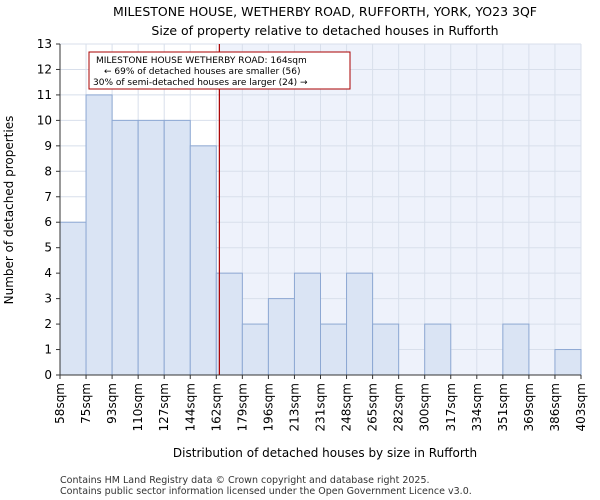 The width and height of the screenshot is (600, 500). What do you see at coordinates (399, 407) in the screenshot?
I see `x-tick-label: 282sqm` at bounding box center [399, 407].